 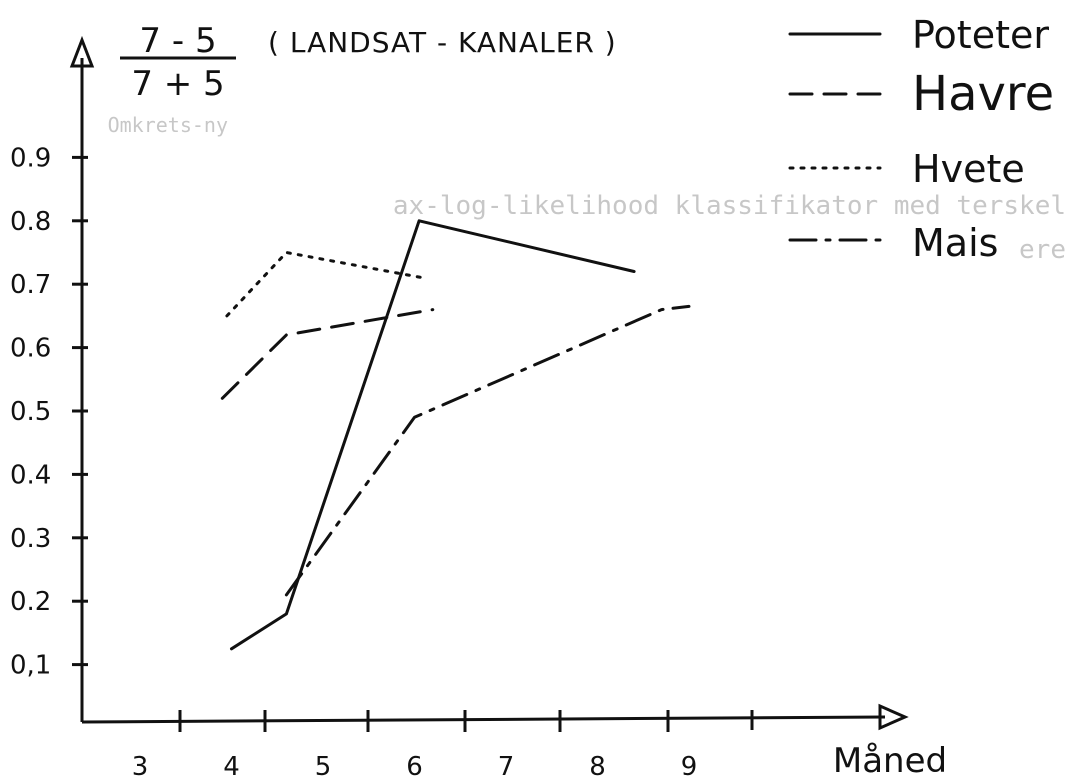 I want to click on x-tick-label: 4, so click(x=231, y=766).